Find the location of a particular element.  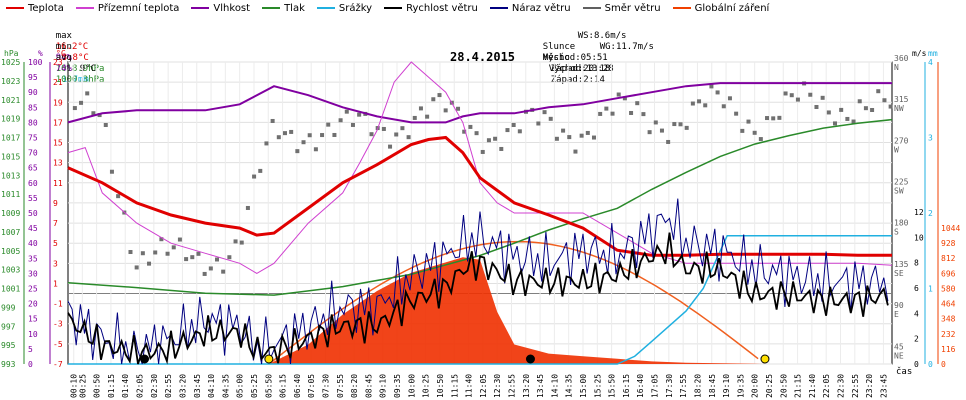

pressure-tick-label: 1003 is located at coordinates (10, 270).